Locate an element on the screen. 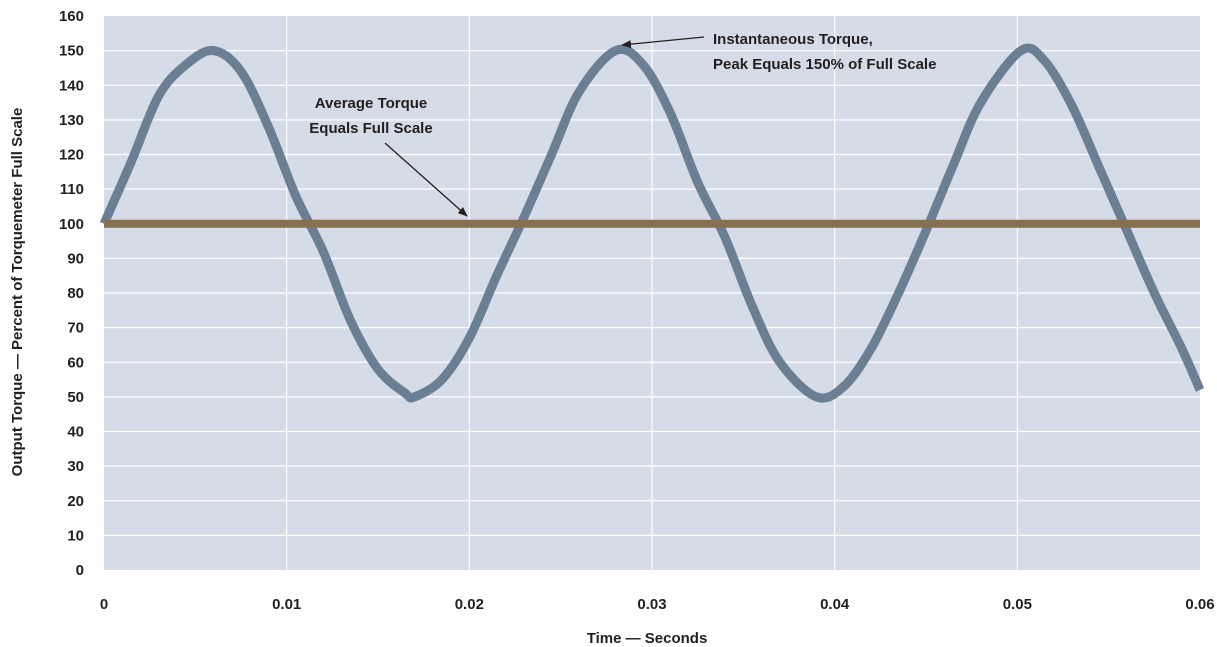  y-tick-labels: 0 10 20 30 40 50 60 70 80 90 100 110 120 130 140 150 160 is located at coordinates (71, 293).